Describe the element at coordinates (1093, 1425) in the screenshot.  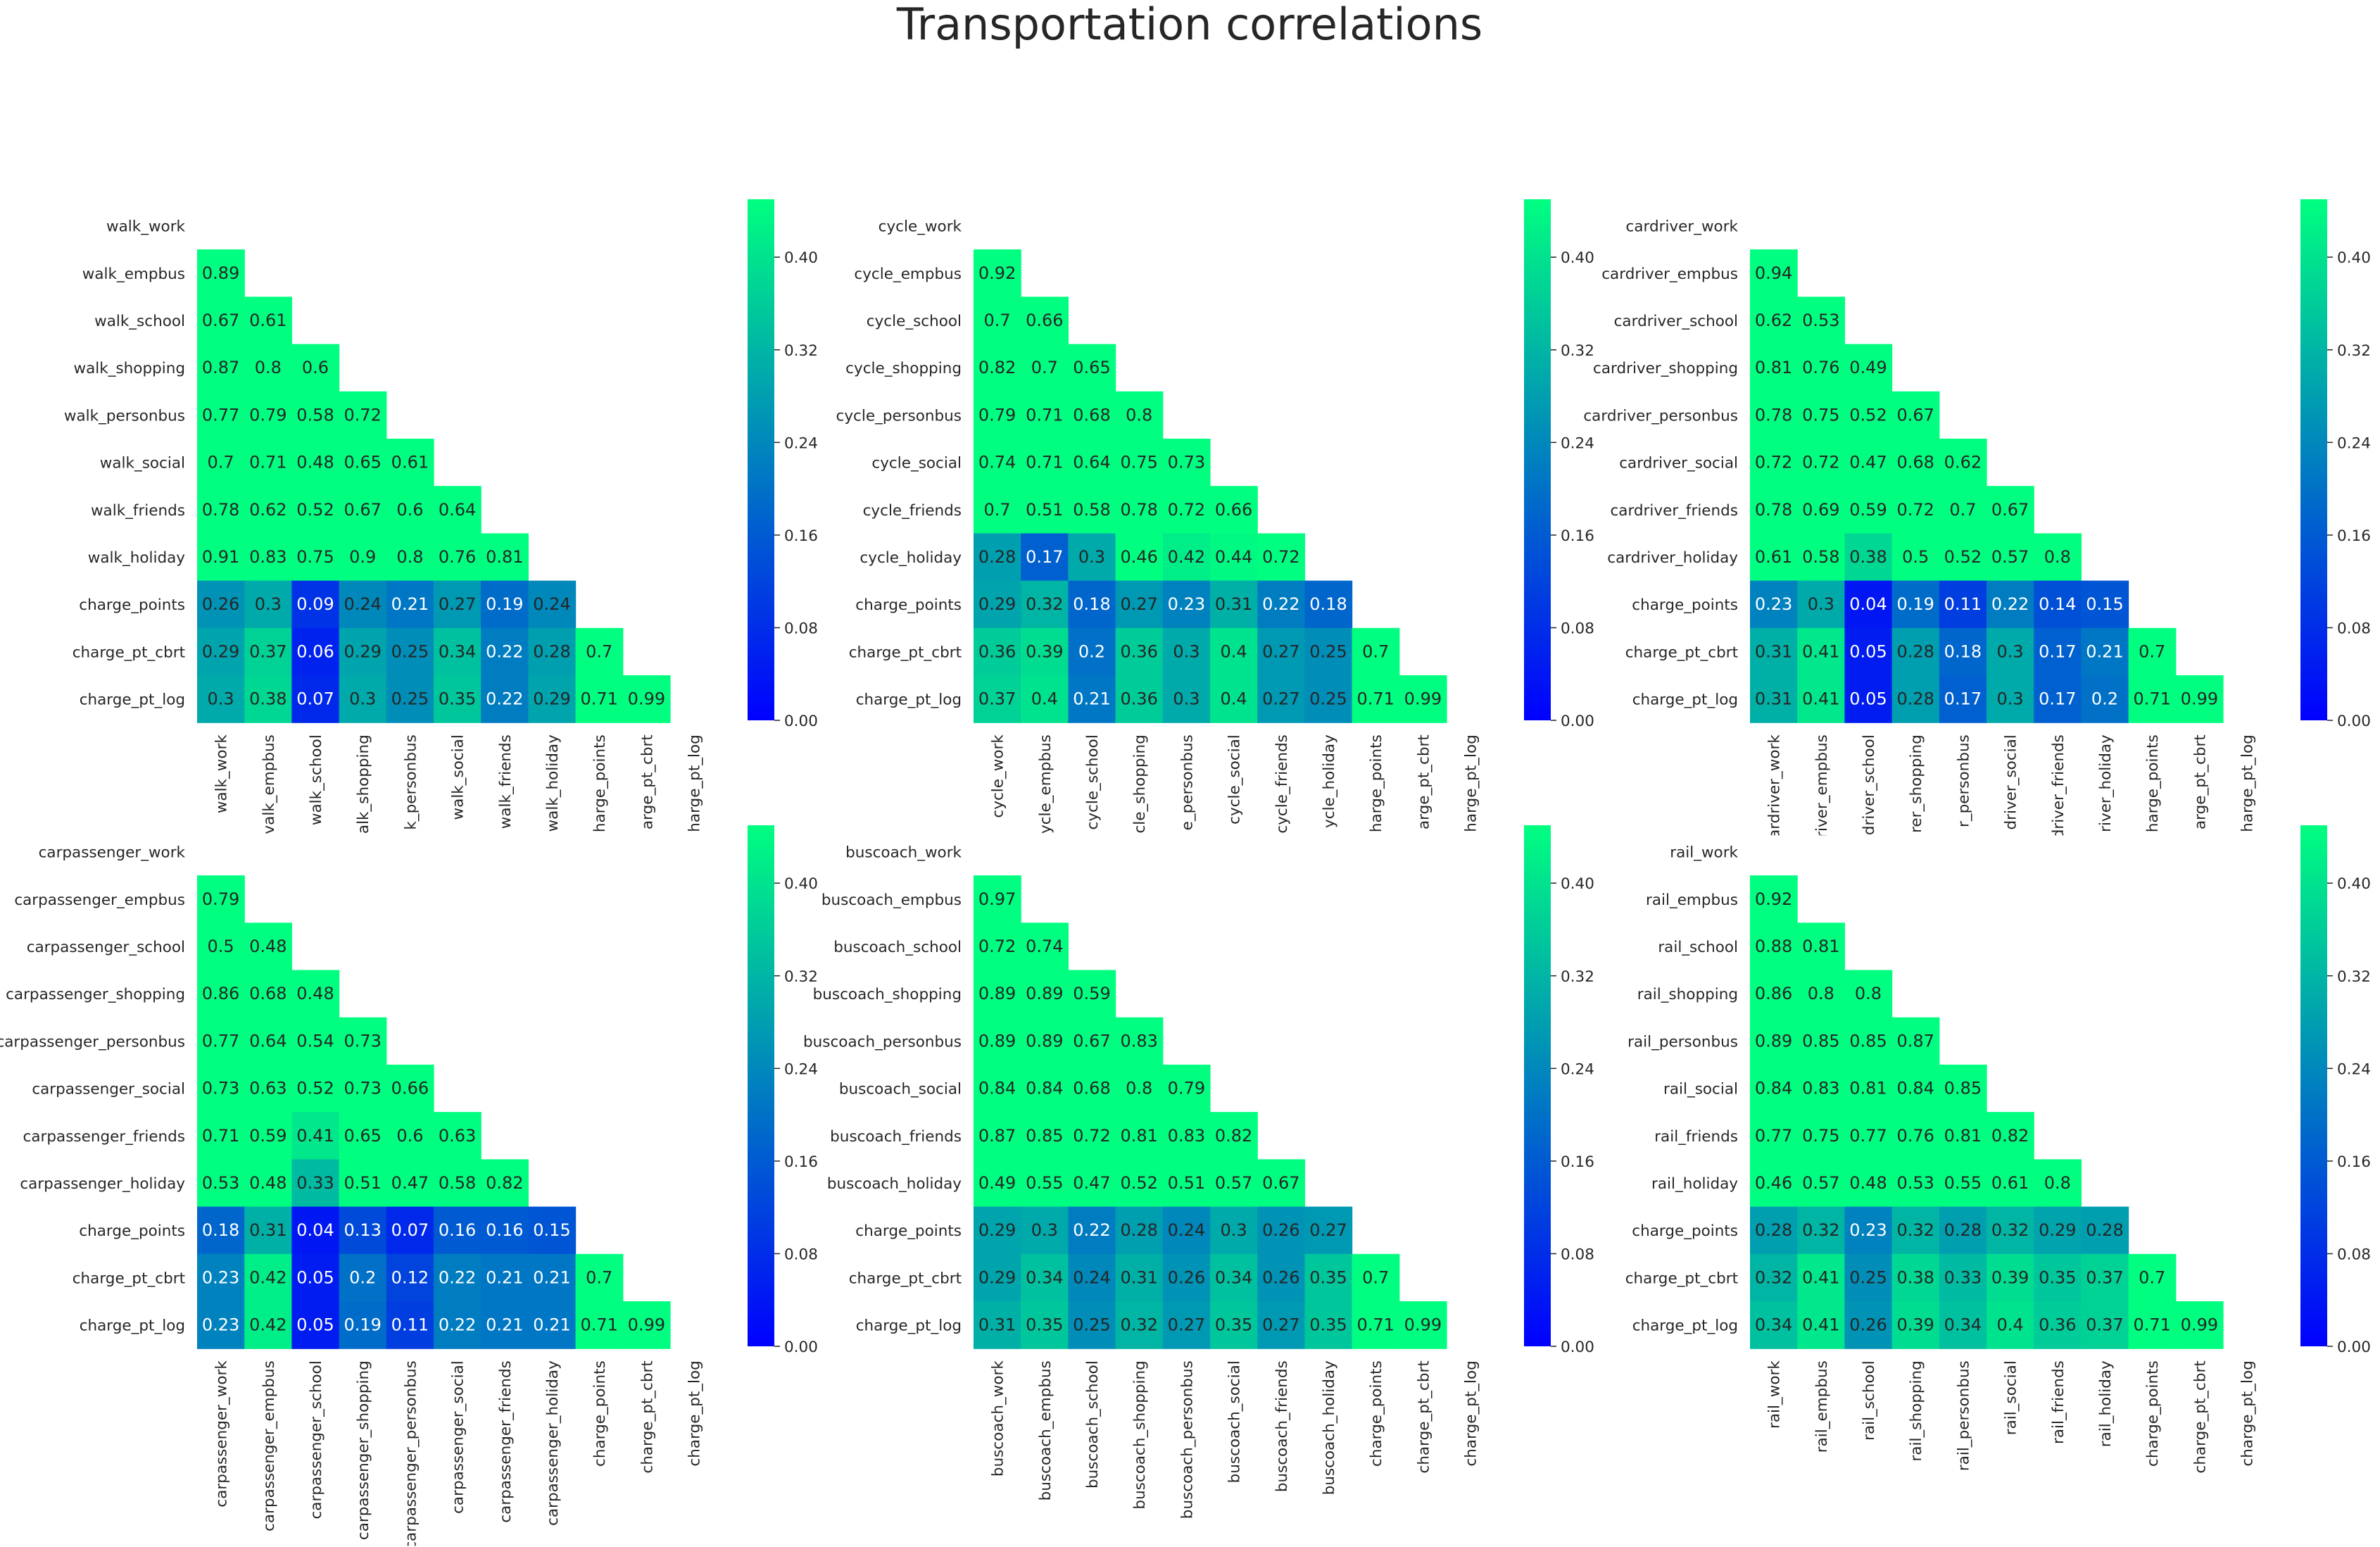
I see `column-tick-label: buscoach_school` at that location.